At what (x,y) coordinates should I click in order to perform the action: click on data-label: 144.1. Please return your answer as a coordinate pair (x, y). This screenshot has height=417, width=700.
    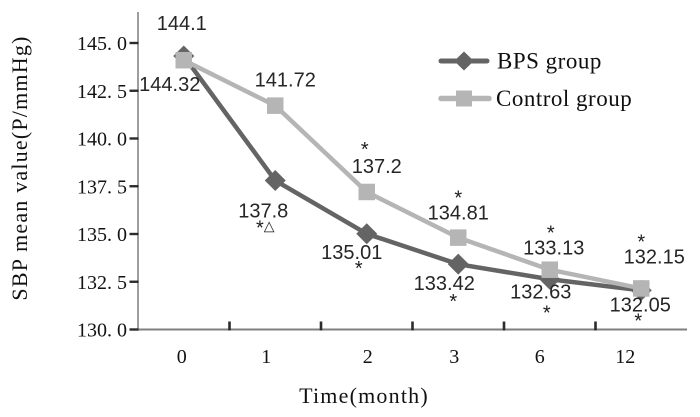
    Looking at the image, I should click on (182, 24).